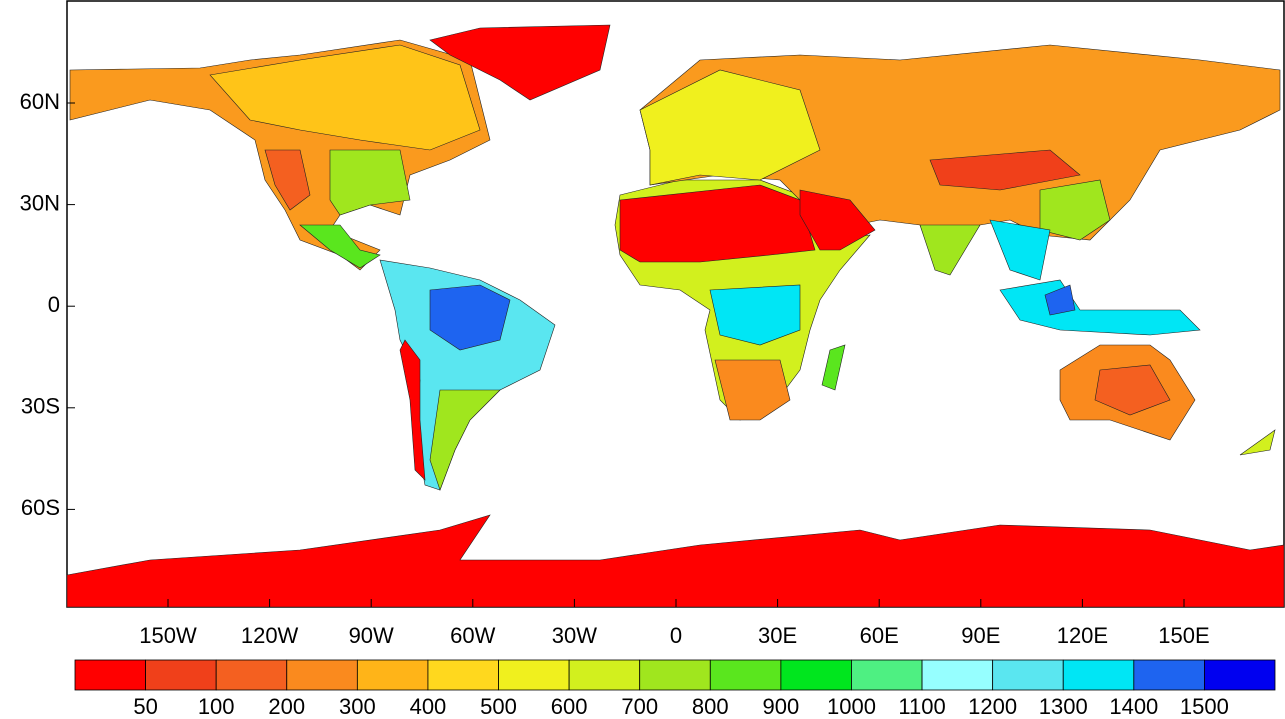 The width and height of the screenshot is (1285, 719). What do you see at coordinates (569, 706) in the screenshot?
I see `colorbar-label: 600` at bounding box center [569, 706].